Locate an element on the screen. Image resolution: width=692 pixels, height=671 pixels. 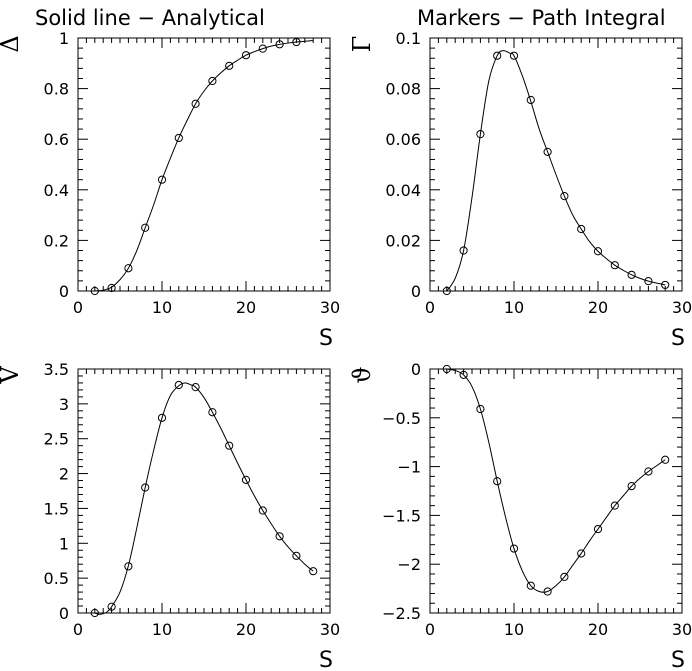
y-tick-label: 3 is located at coordinates (64, 404).